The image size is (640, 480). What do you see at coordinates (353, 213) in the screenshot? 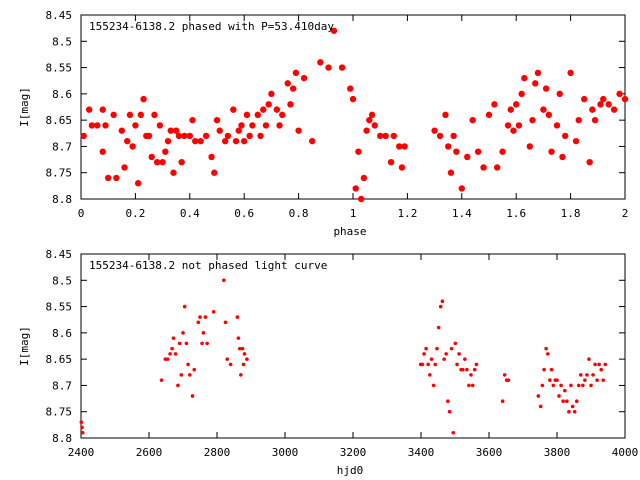
I see `phased-x-tick-label: 1` at bounding box center [353, 213].